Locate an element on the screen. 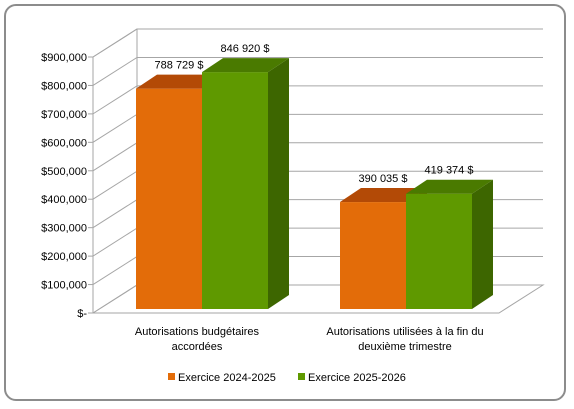 The width and height of the screenshot is (574, 409). category-label: accordées is located at coordinates (197, 347).